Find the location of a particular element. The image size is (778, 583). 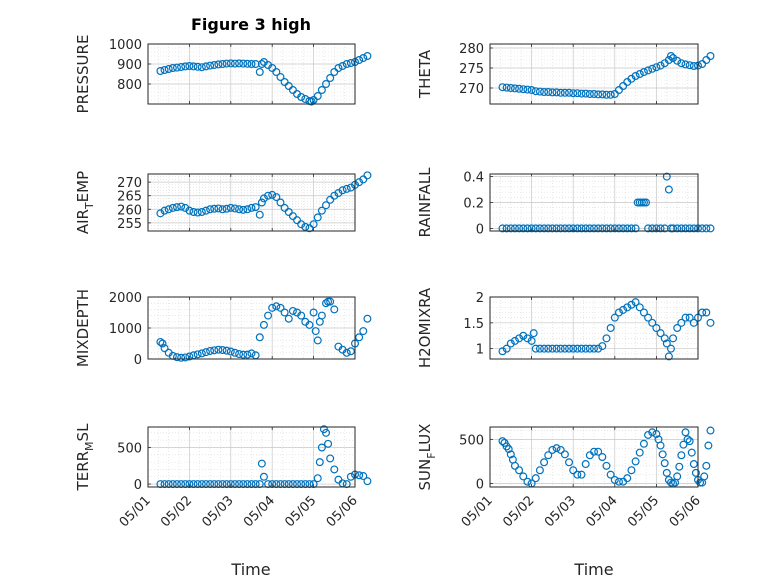

y-tick-label: 800 is located at coordinates (129, 85).